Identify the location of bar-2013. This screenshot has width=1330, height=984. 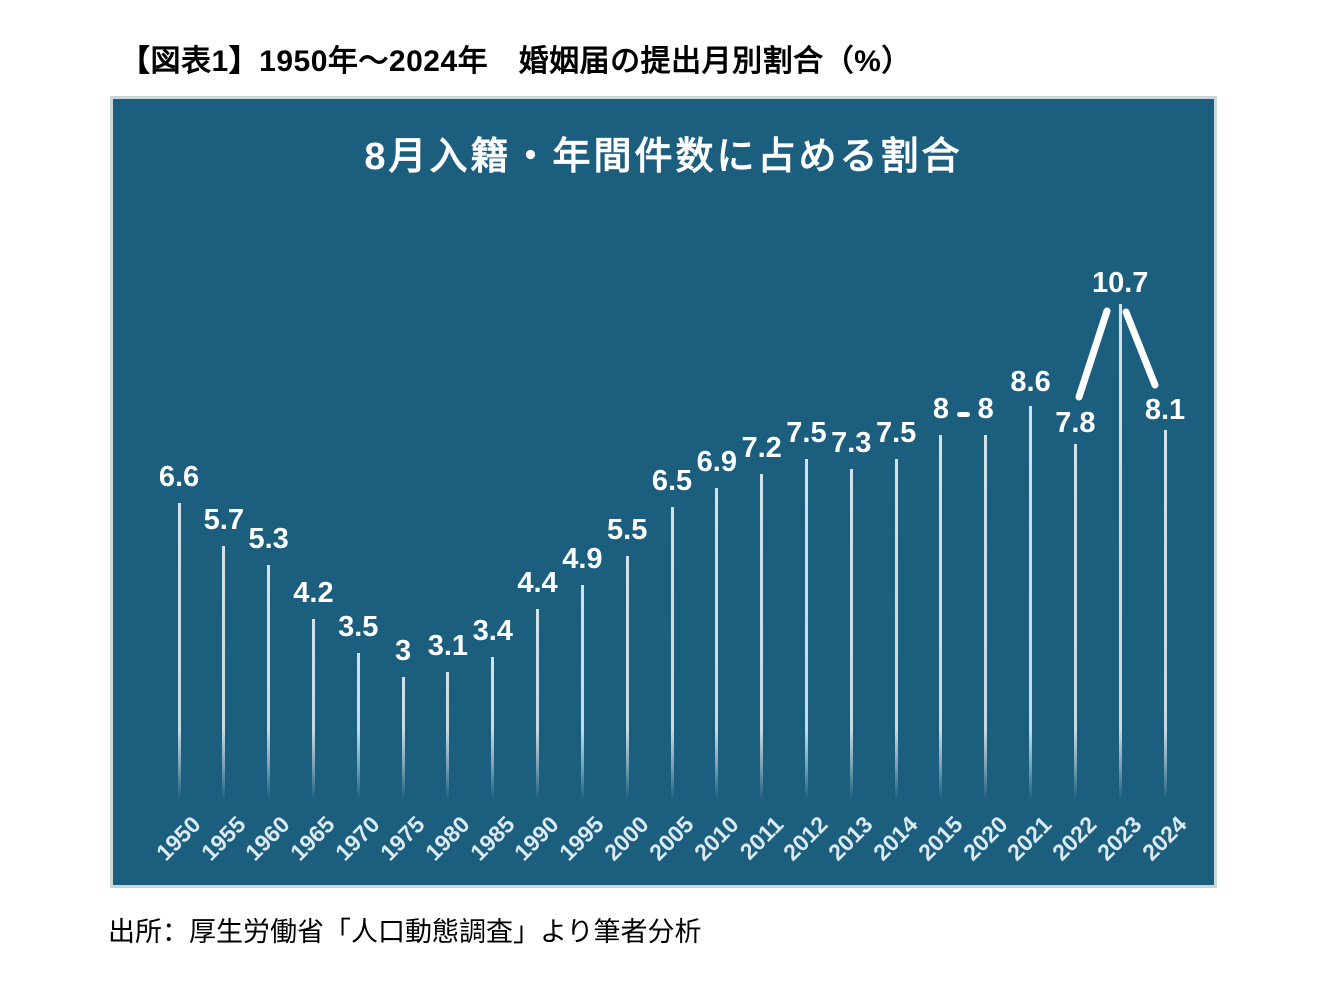
(851, 634).